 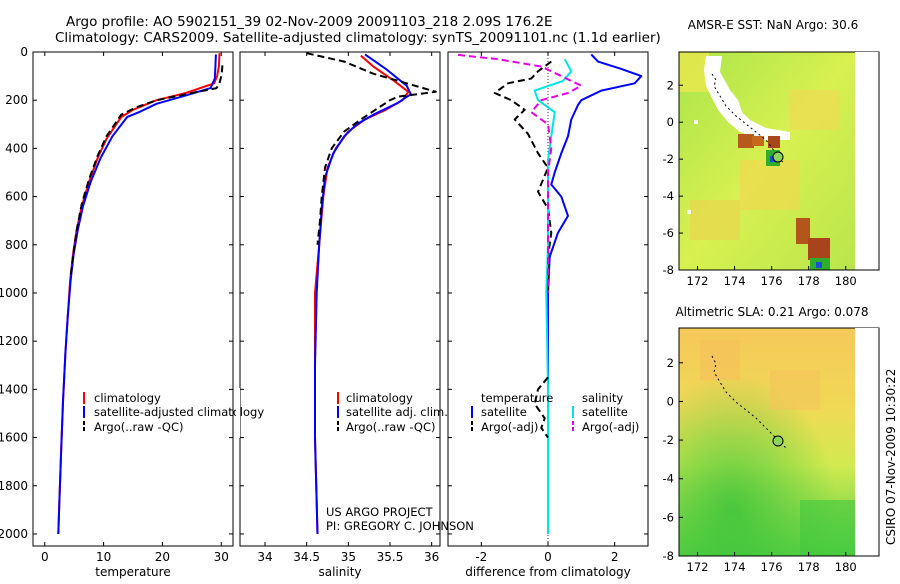 What do you see at coordinates (397, 412) in the screenshot?
I see `legend-label-sal-satellite: satellite adj. clim.` at bounding box center [397, 412].